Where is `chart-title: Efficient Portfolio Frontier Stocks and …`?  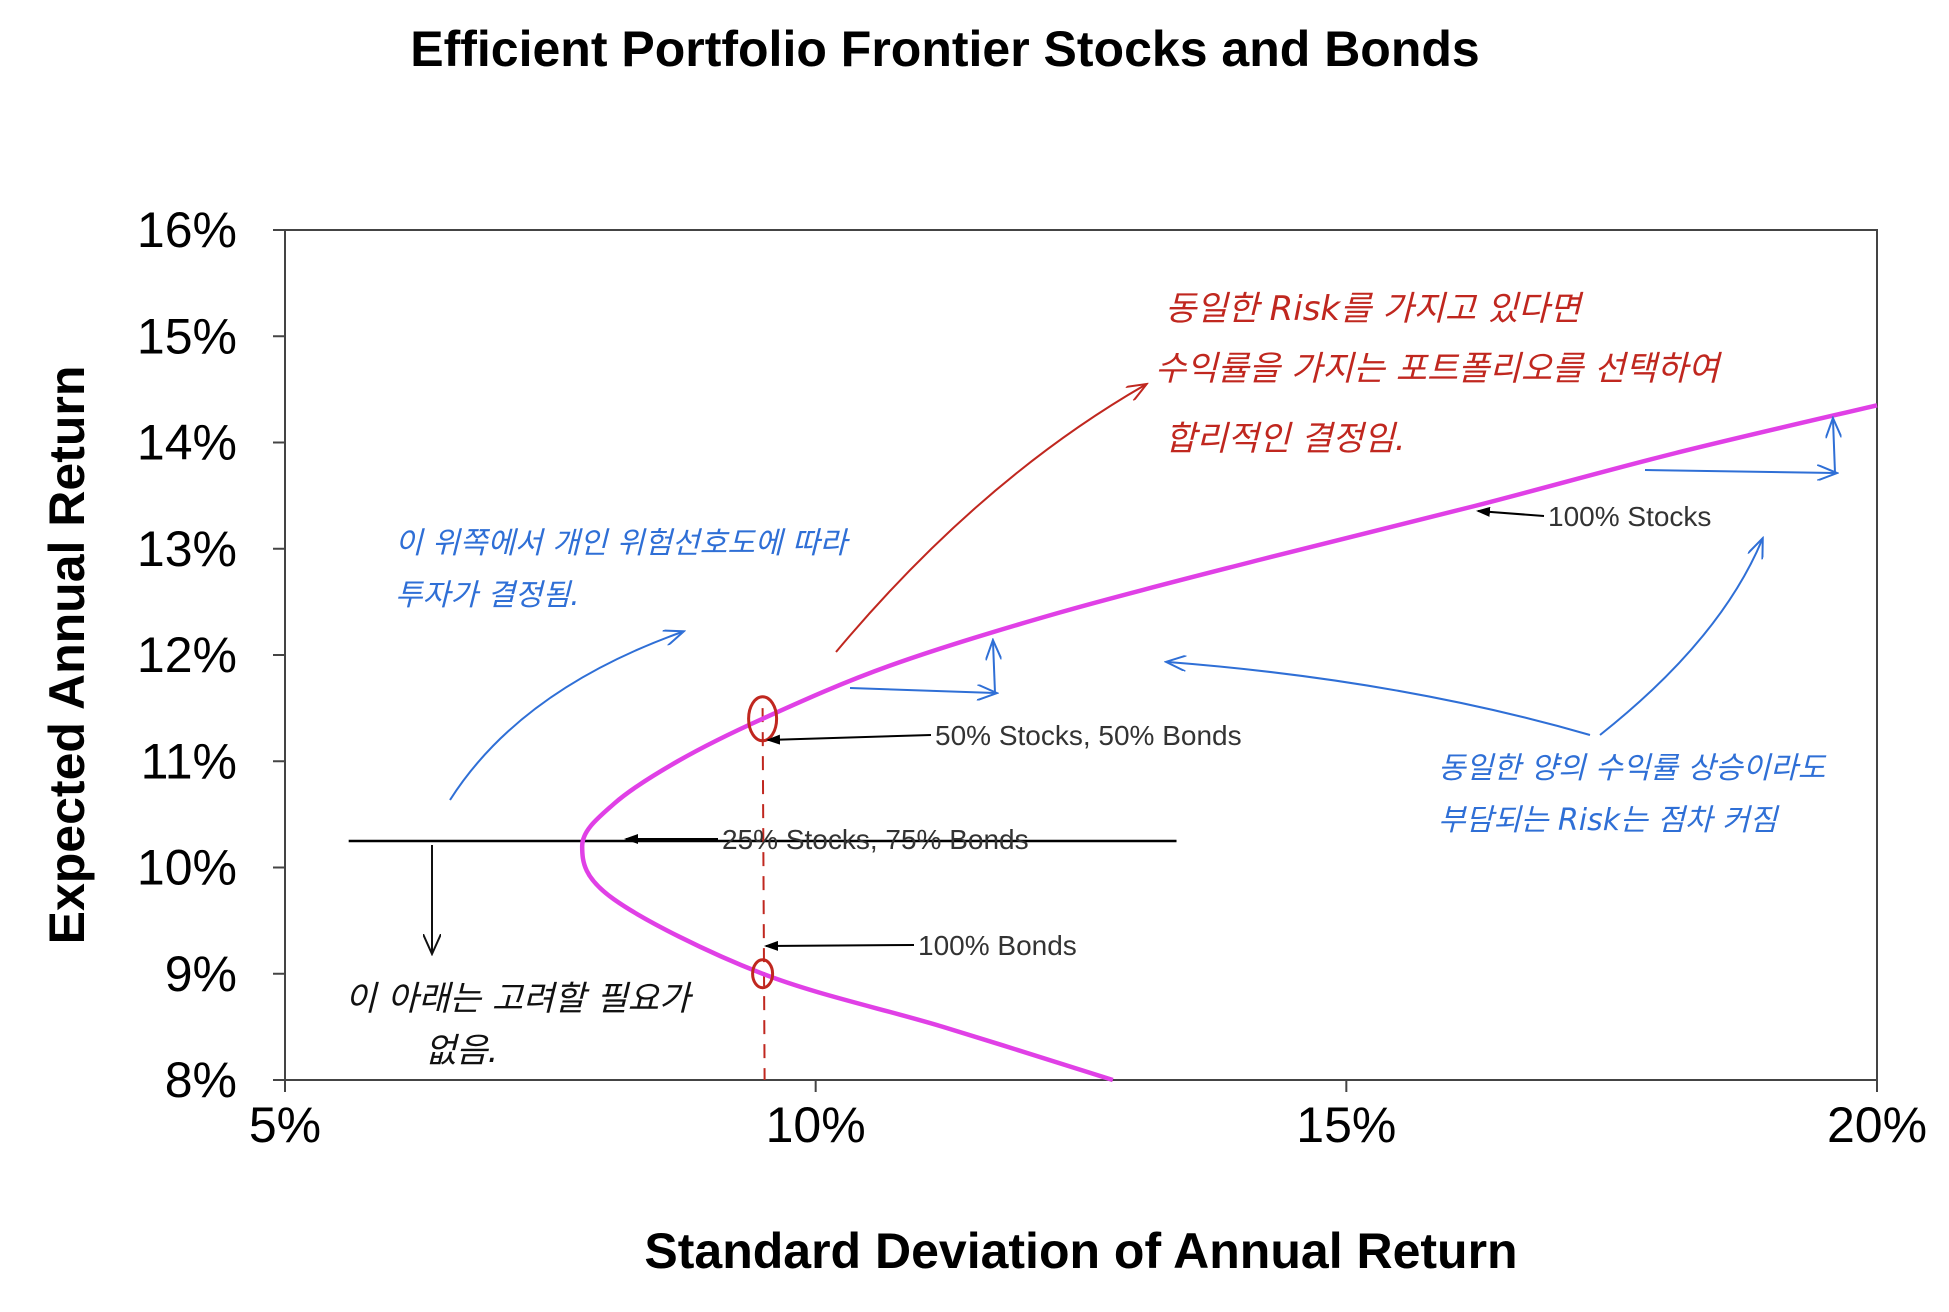 chart-title: Efficient Portfolio Frontier Stocks and … is located at coordinates (945, 49).